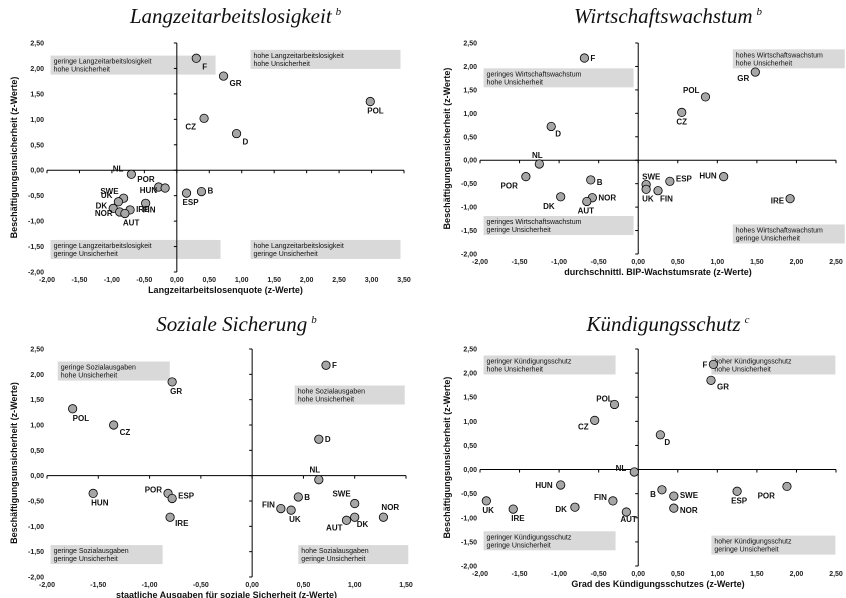  I want to click on x-tick-label: 0,50, so click(209, 280).